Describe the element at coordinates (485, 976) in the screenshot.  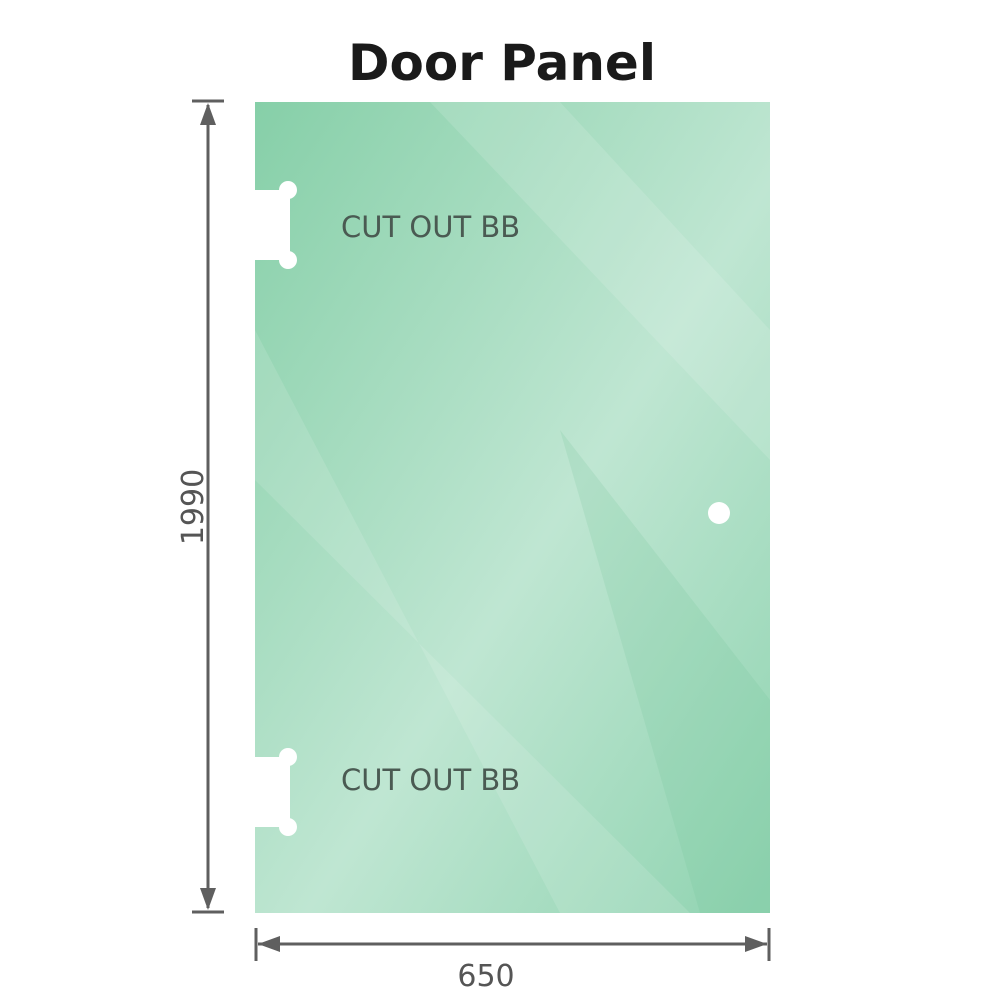
I see `width-label: 650` at that location.